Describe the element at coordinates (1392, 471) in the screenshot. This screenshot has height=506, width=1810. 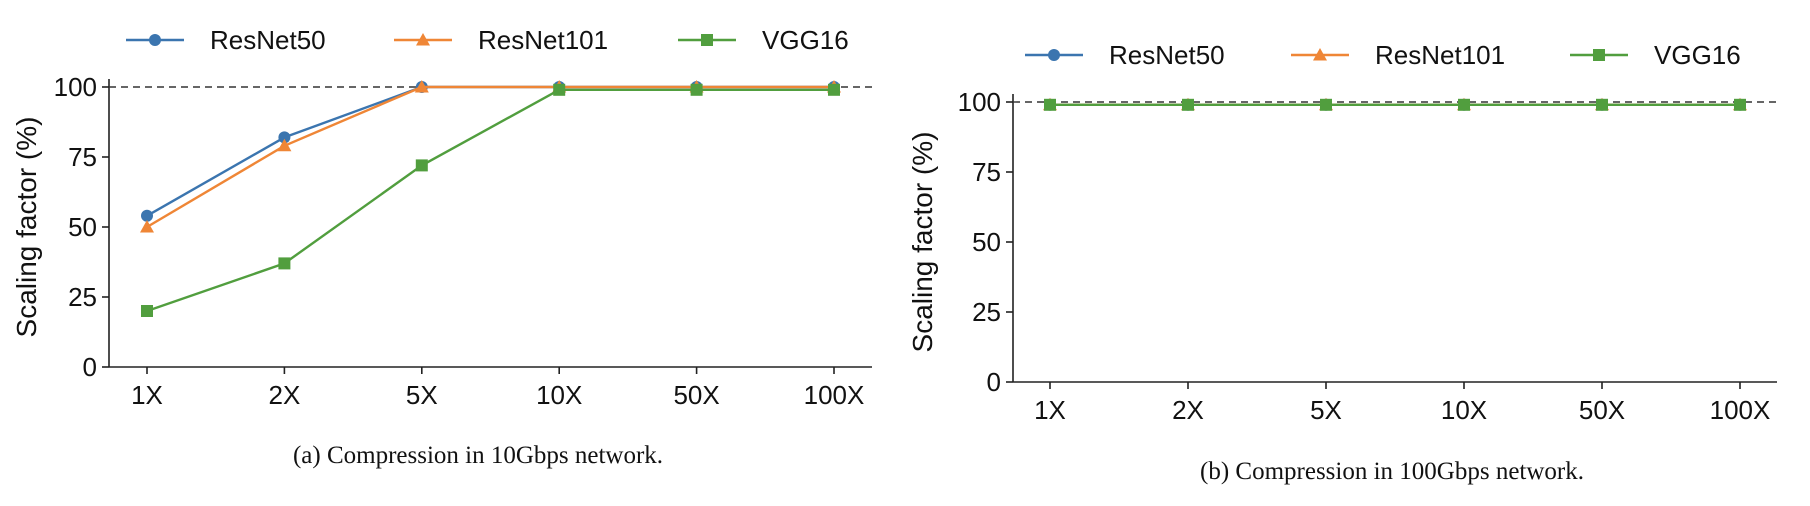
I see `caption-b: (b) Compression in 100Gbps network.` at that location.